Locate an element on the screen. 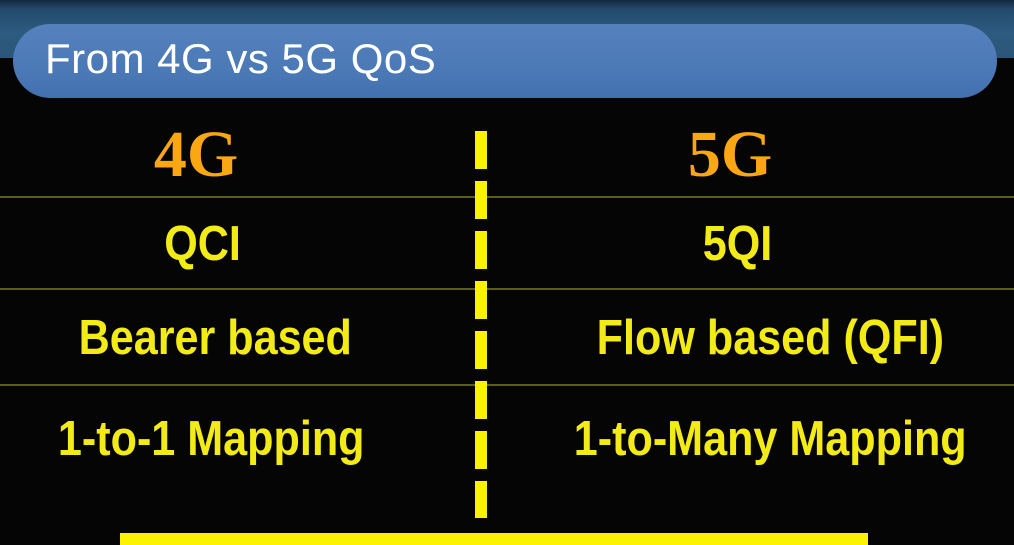  cell-flow-based-qfi: Flow based (QFI) is located at coordinates (760, 338).